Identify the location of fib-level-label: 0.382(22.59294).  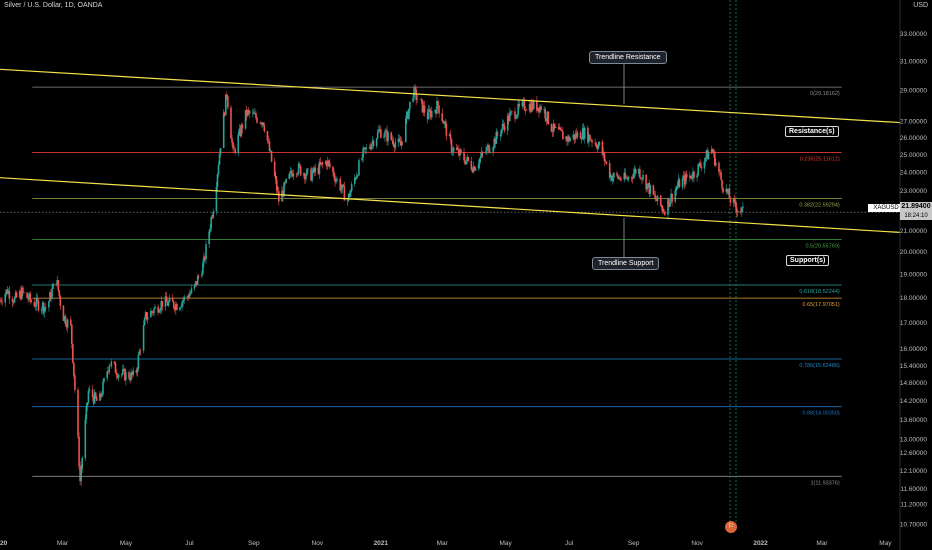
(819, 206).